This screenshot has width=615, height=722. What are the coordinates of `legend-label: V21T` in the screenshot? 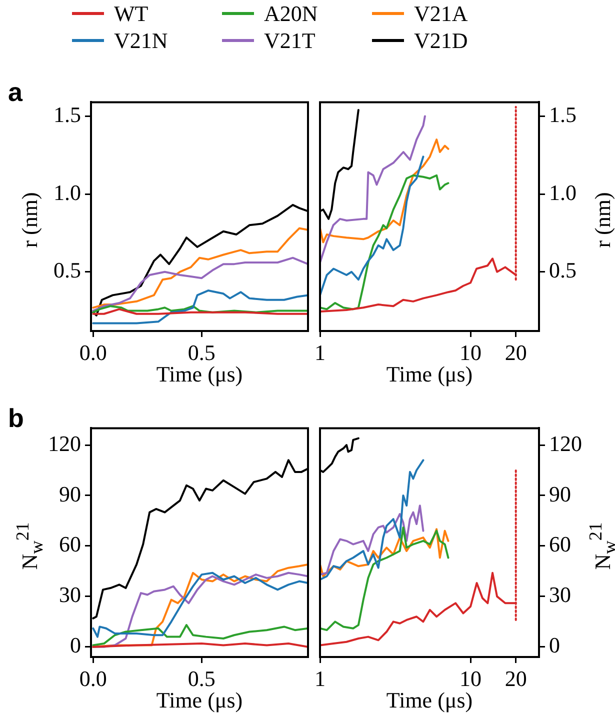 It's located at (290, 41).